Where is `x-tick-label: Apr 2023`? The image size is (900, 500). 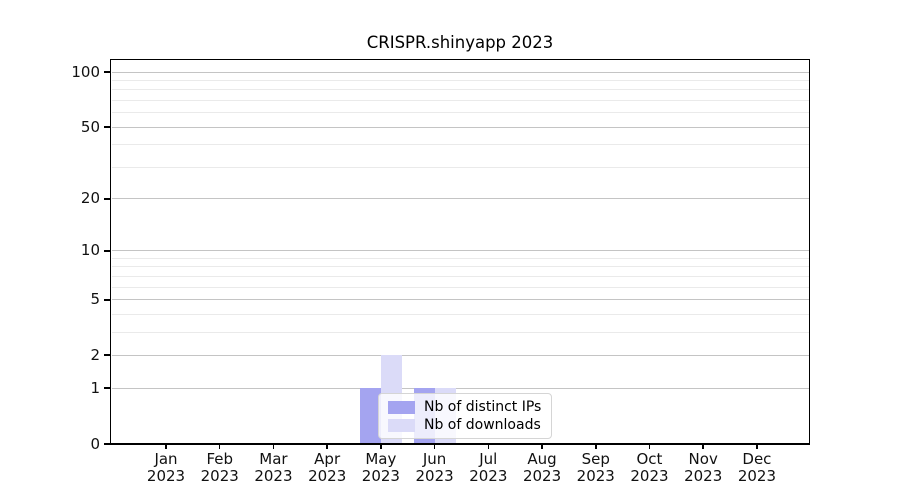 x-tick-label: Apr 2023 is located at coordinates (327, 467).